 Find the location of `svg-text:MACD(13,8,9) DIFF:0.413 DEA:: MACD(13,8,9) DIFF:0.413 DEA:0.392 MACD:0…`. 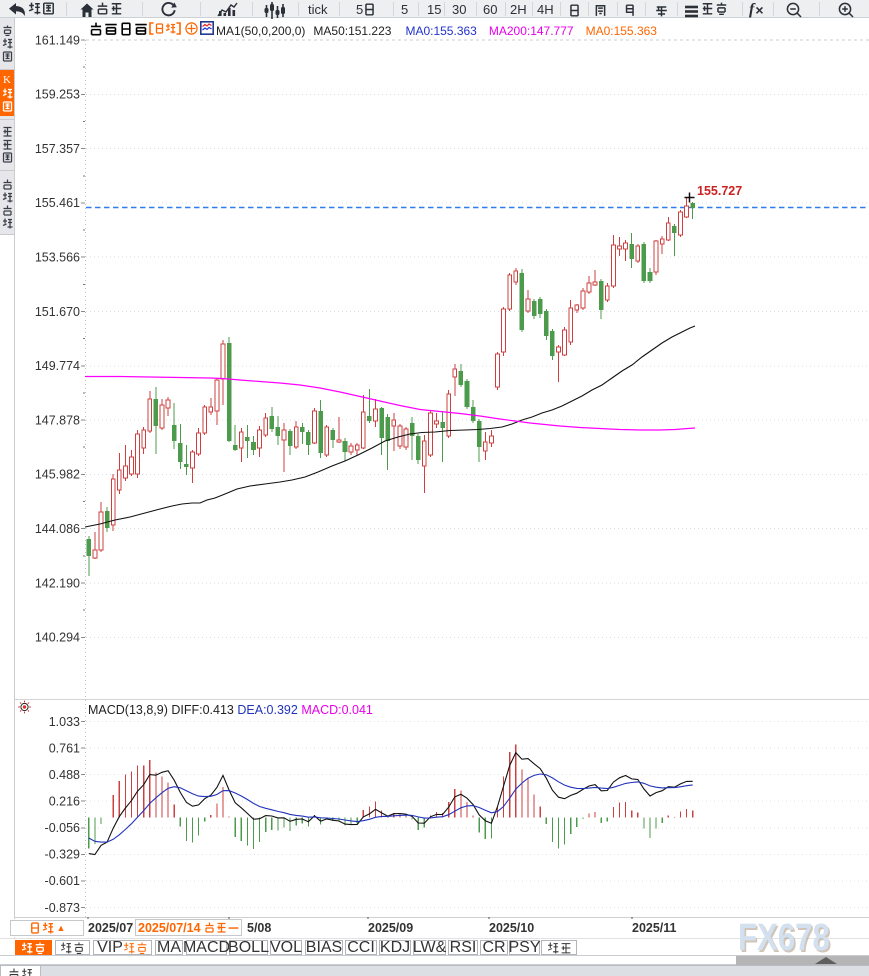

svg-text:MACD(13,8,9) DIFF:0.413 DEA:: MACD(13,8,9) DIFF:0.413 DEA:0.392 MACD:0… is located at coordinates (230, 710).